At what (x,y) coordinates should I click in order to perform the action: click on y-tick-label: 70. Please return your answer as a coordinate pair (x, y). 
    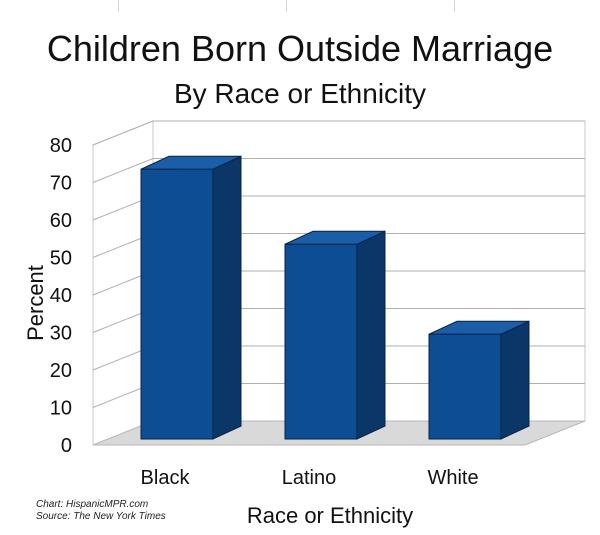
    Looking at the image, I should click on (61, 184).